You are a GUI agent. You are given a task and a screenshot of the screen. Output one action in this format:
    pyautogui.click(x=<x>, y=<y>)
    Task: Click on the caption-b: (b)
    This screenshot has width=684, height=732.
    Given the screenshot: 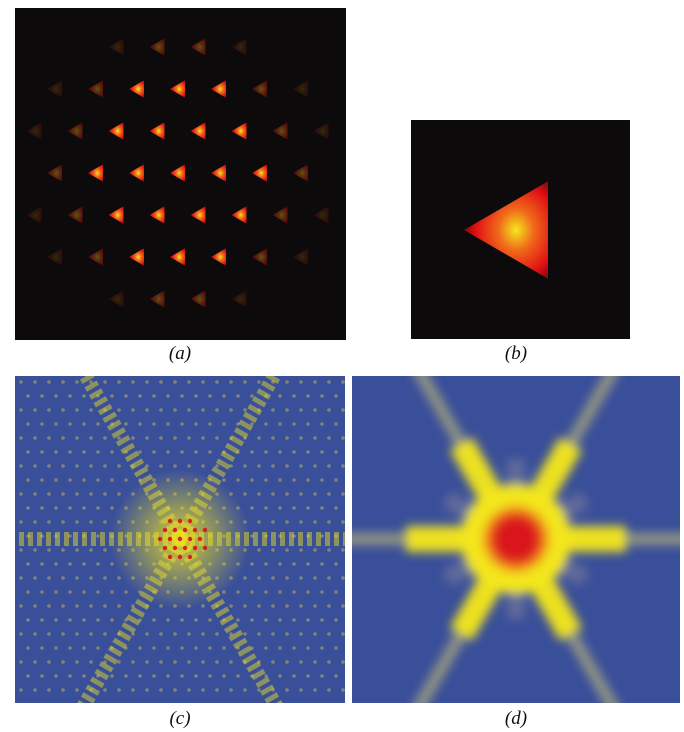 What is the action you would take?
    pyautogui.click(x=516, y=353)
    